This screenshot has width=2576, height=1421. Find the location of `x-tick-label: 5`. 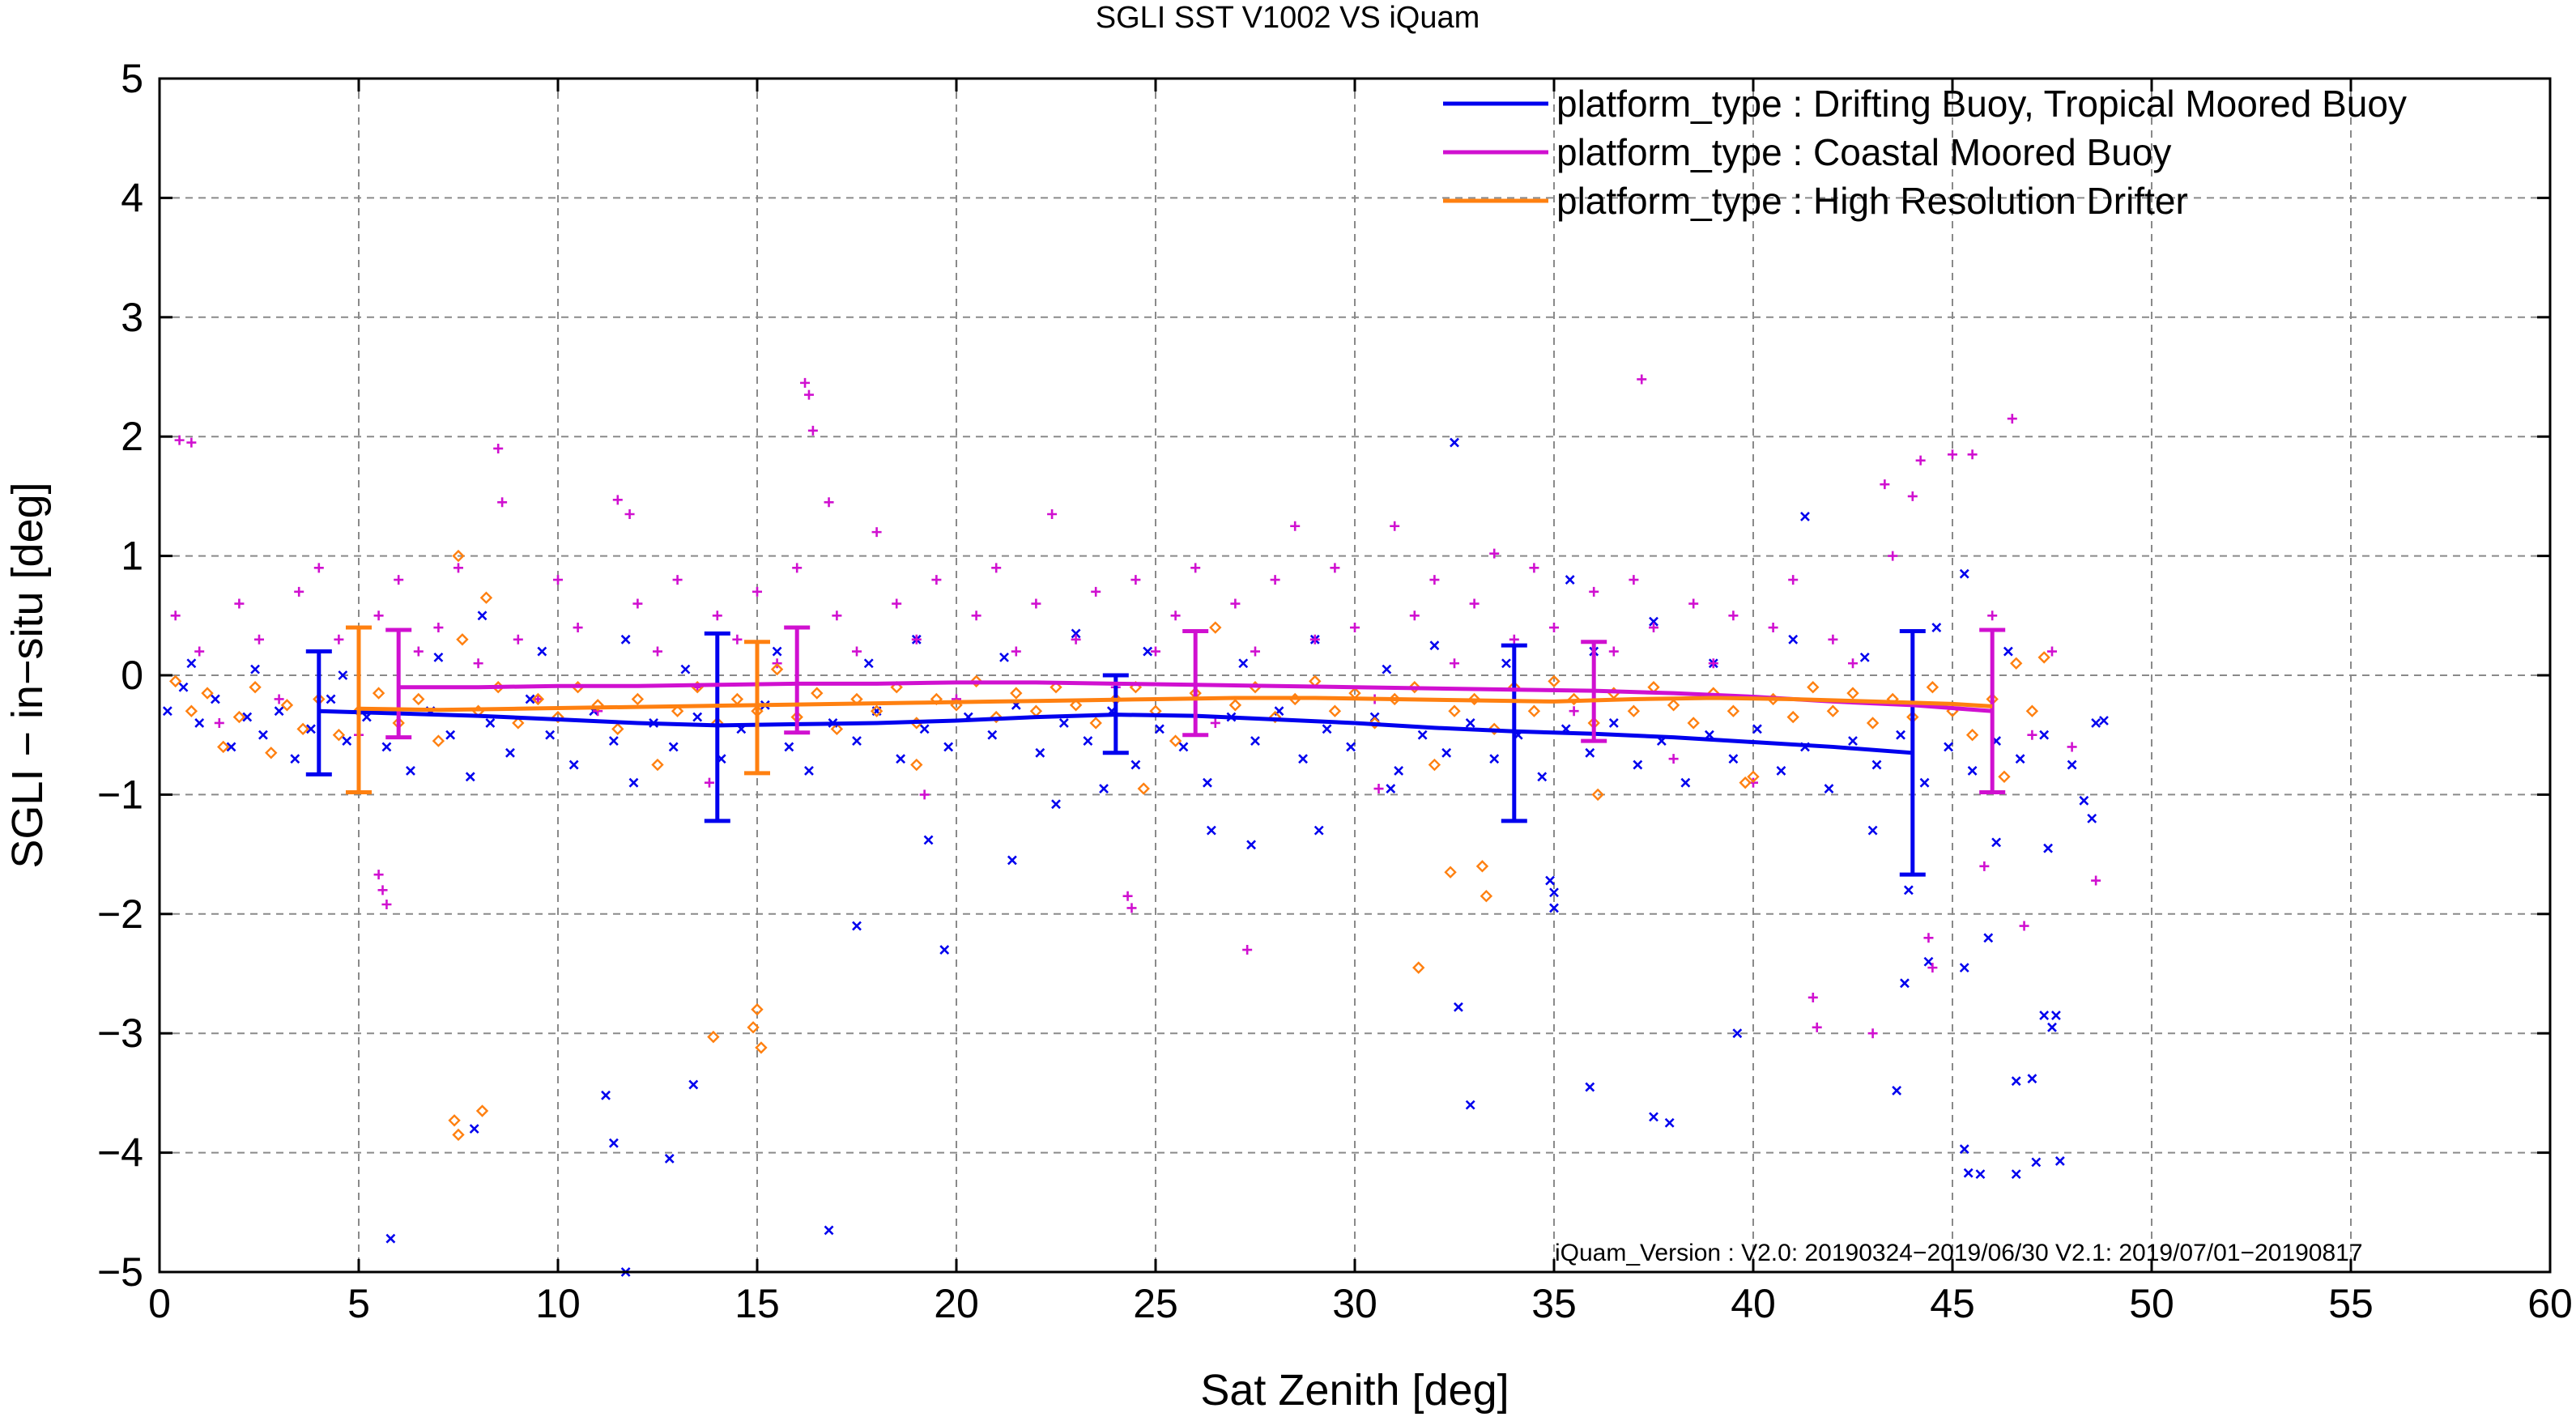

x-tick-label: 5 is located at coordinates (358, 1303).